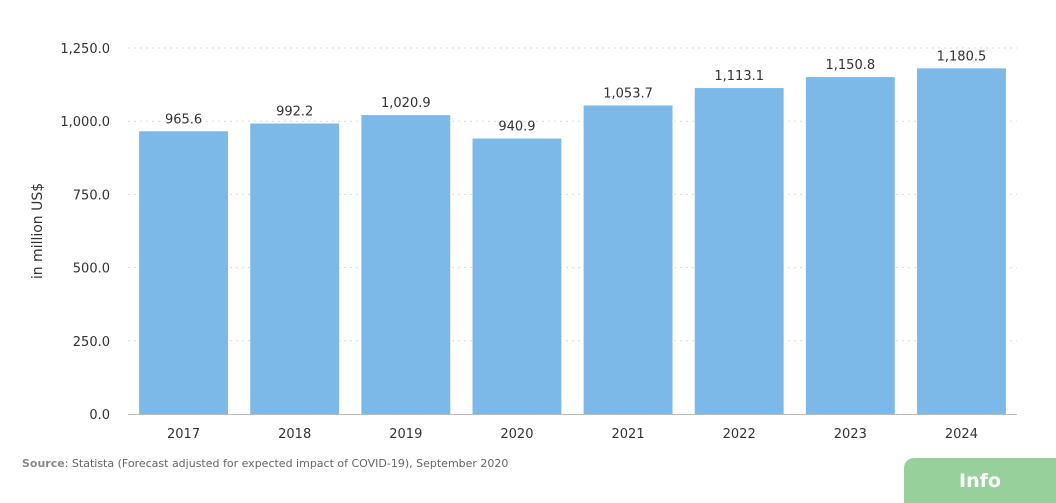 This screenshot has width=1056, height=503. Describe the element at coordinates (516, 127) in the screenshot. I see `bar-value-label: 940.9` at that location.